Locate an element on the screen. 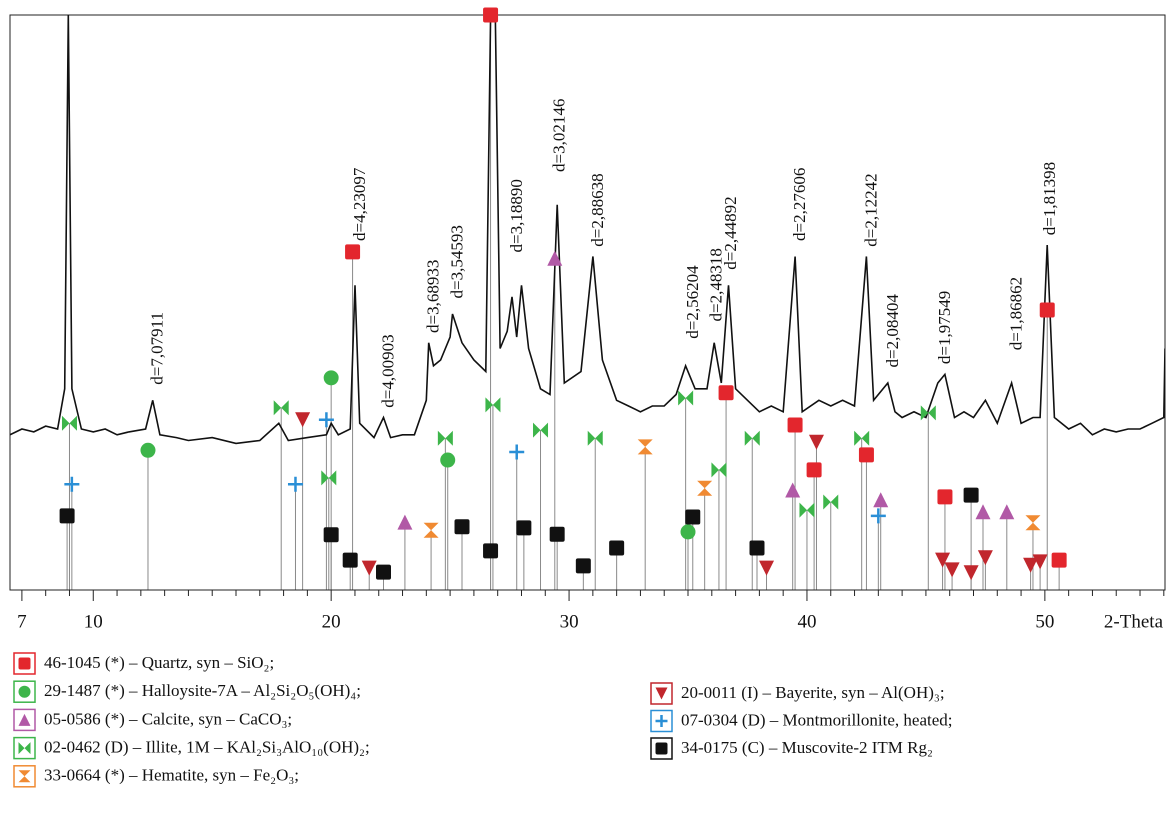 This screenshot has width=1167, height=819. legend-label: 46-1045 (*) – Quartz, syn – SiO₂; is located at coordinates (159, 662).